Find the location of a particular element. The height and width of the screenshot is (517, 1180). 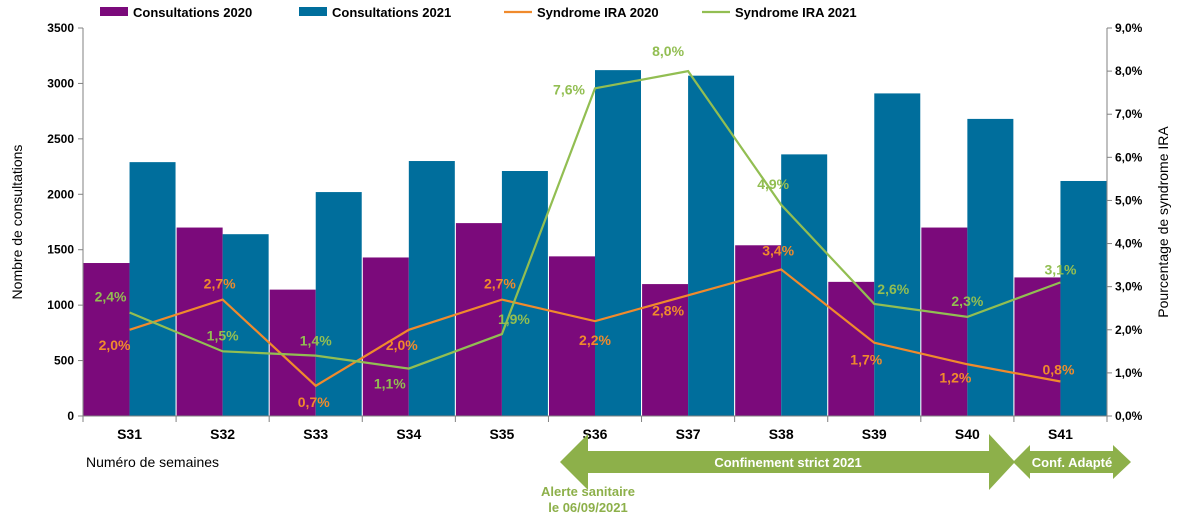

y2-tick-label: 4,0% is located at coordinates (1129, 244).